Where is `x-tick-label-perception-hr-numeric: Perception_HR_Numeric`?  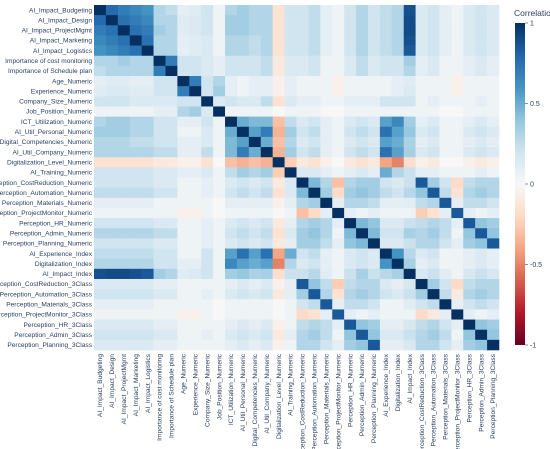
x-tick-label-perception-hr-numeric: Perception_HR_Numeric is located at coordinates (350, 390).